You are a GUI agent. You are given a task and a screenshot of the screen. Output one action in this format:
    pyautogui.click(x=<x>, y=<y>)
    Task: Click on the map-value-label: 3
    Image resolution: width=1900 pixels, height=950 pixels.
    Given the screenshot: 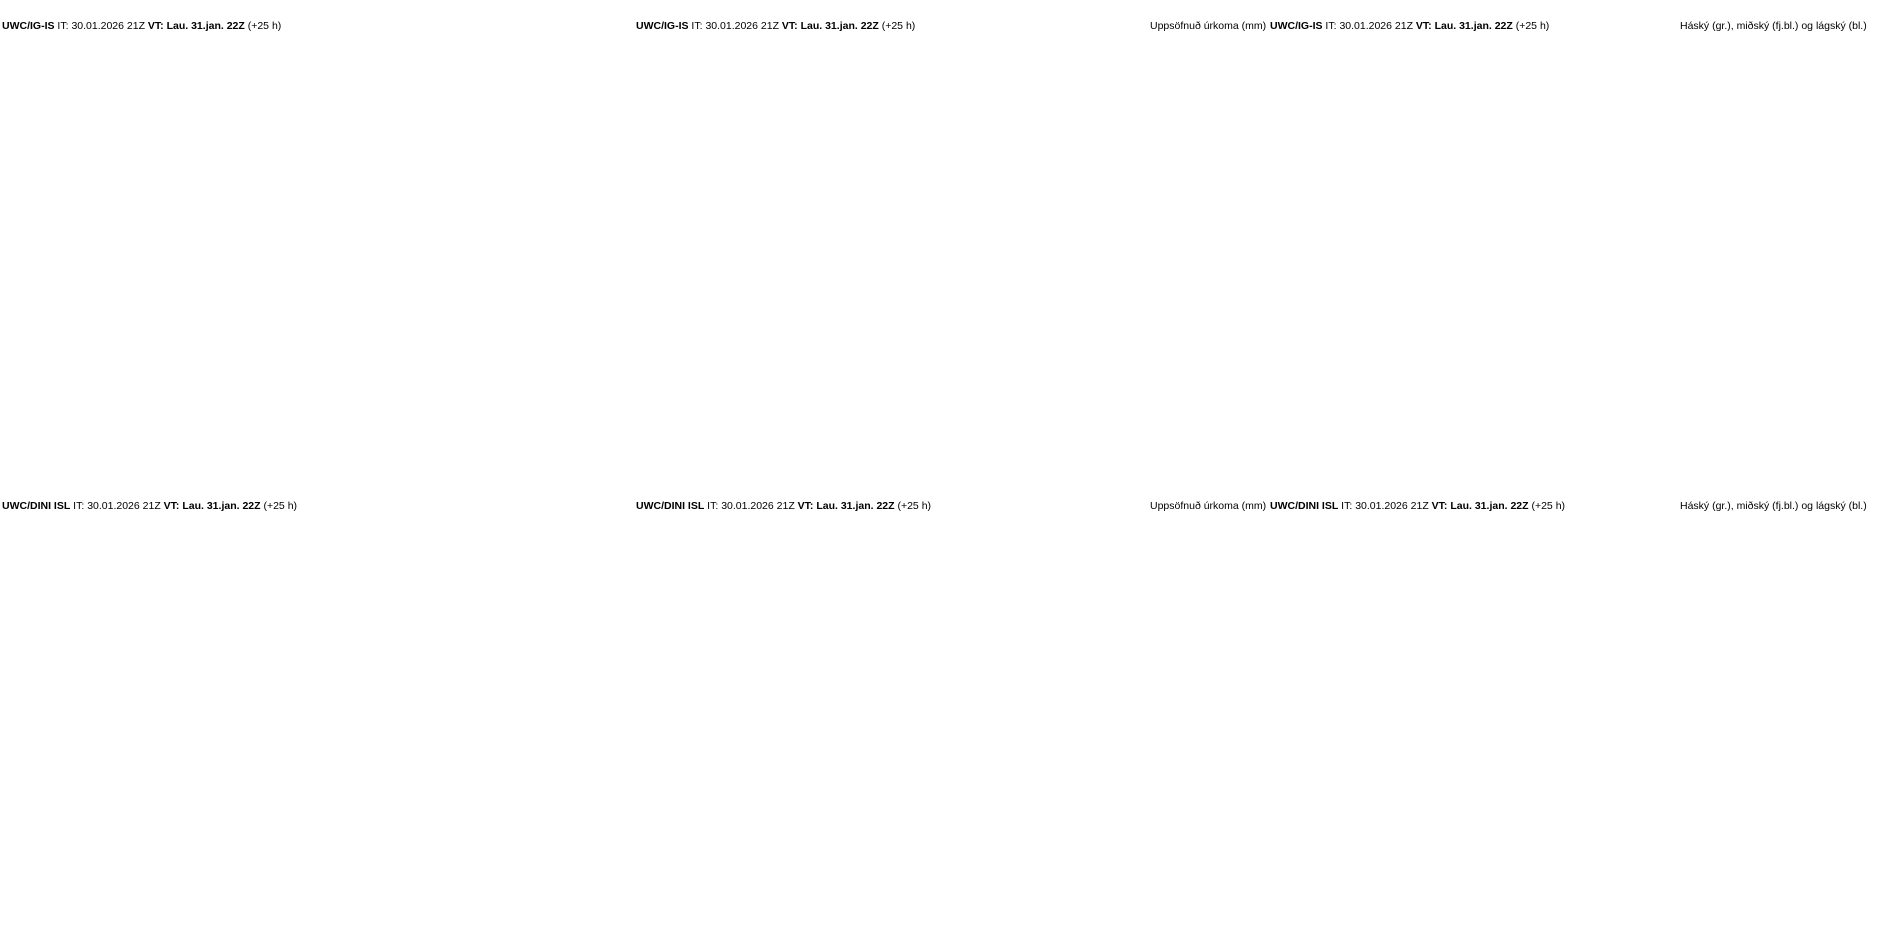 What is the action you would take?
    pyautogui.click(x=727, y=771)
    